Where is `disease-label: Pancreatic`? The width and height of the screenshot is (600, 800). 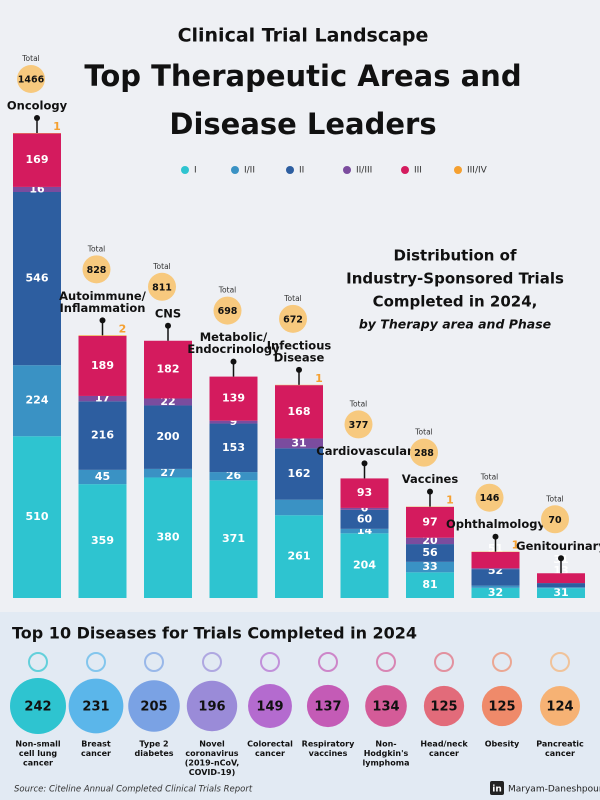
disease-label: Pancreatic is located at coordinates (560, 744).